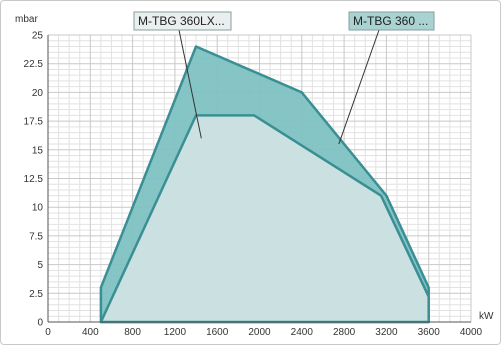  Describe the element at coordinates (38, 93) in the screenshot. I see `y-tick-label: 20` at that location.